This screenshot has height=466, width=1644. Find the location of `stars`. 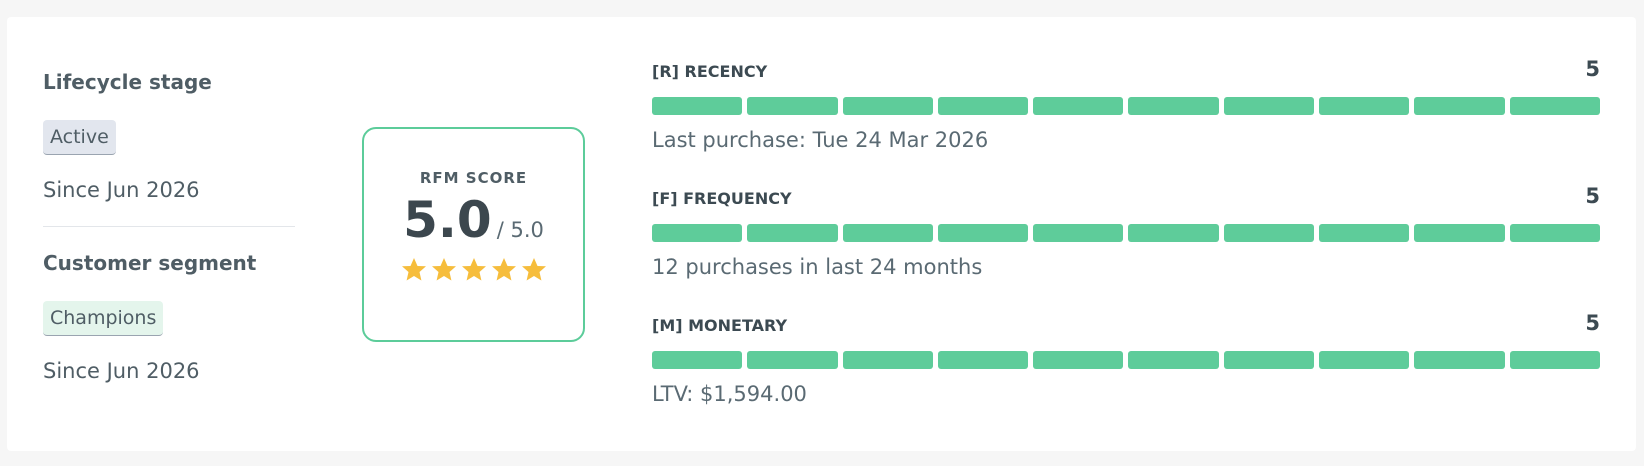

stars is located at coordinates (473, 269).